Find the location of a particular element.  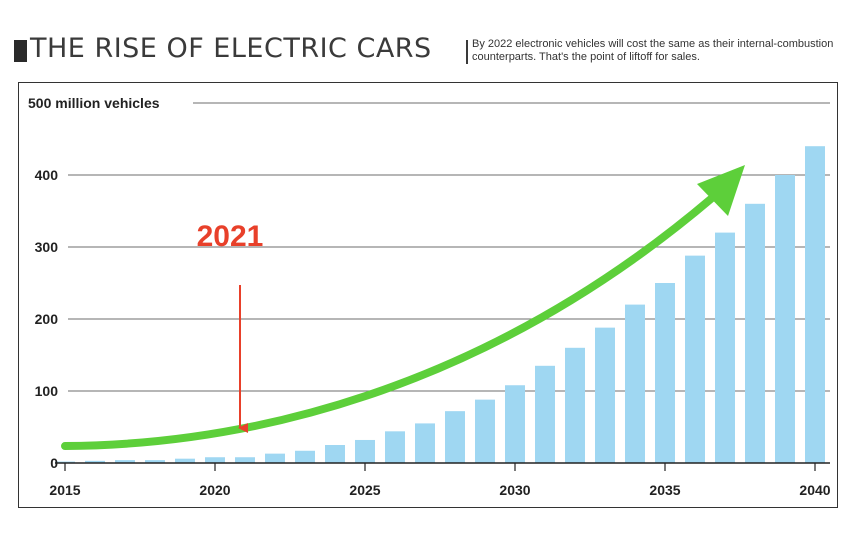

trend-arrow-head-icon is located at coordinates (721, 190).